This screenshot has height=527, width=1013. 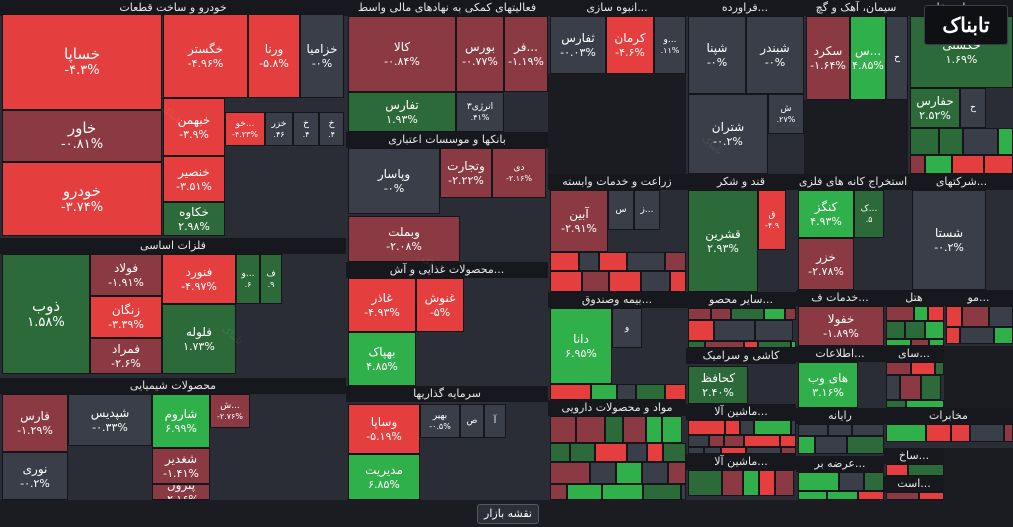 I want to click on stock-tile: وبملت -۲.۰۸%, so click(x=404, y=239).